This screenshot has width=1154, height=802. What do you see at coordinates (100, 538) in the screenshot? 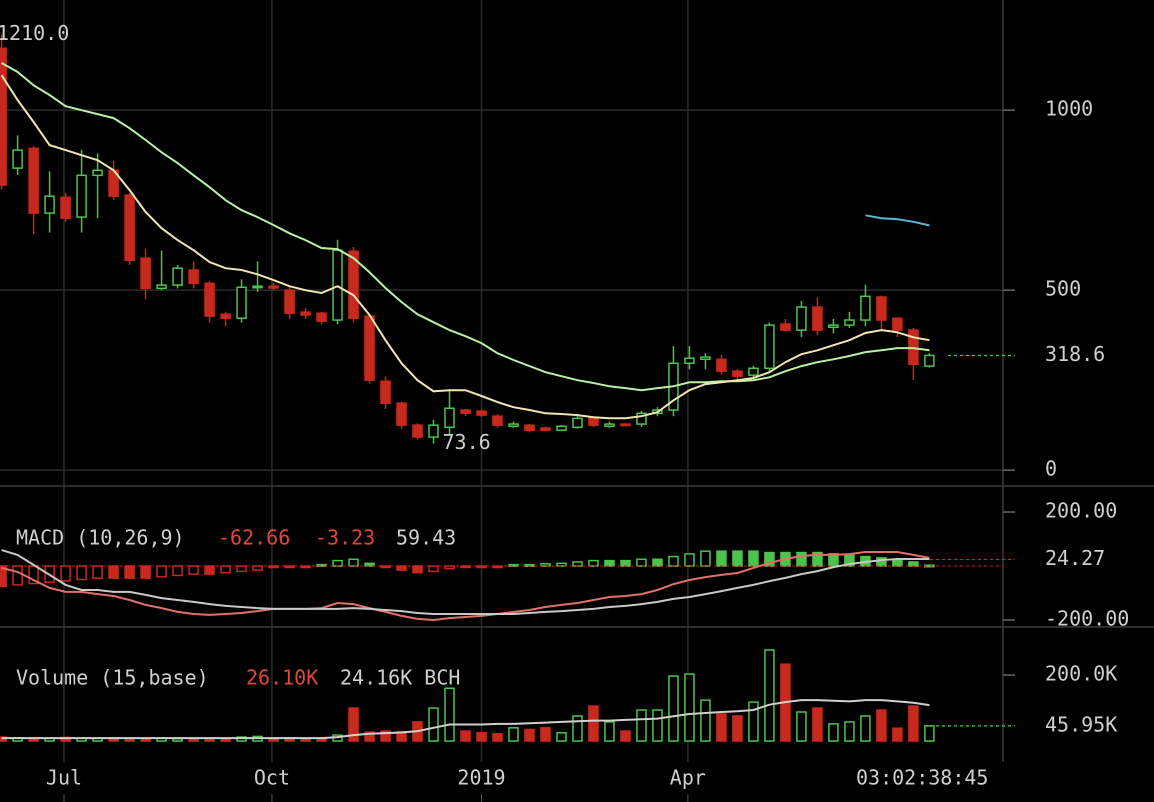
I see `macd-legend: MACD (10,26,9)` at bounding box center [100, 538].